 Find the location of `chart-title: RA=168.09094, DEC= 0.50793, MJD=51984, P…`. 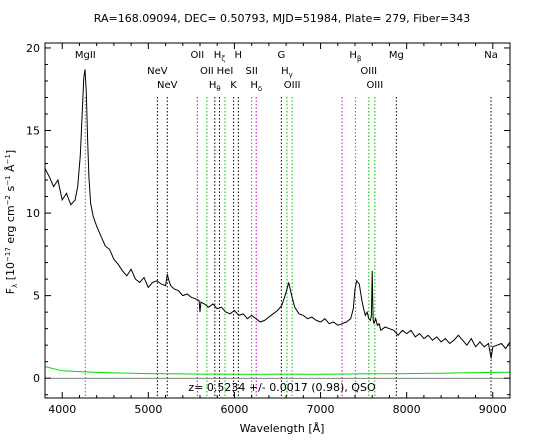

chart-title: RA=168.09094, DEC= 0.50793, MJD=51984, P… is located at coordinates (282, 18).